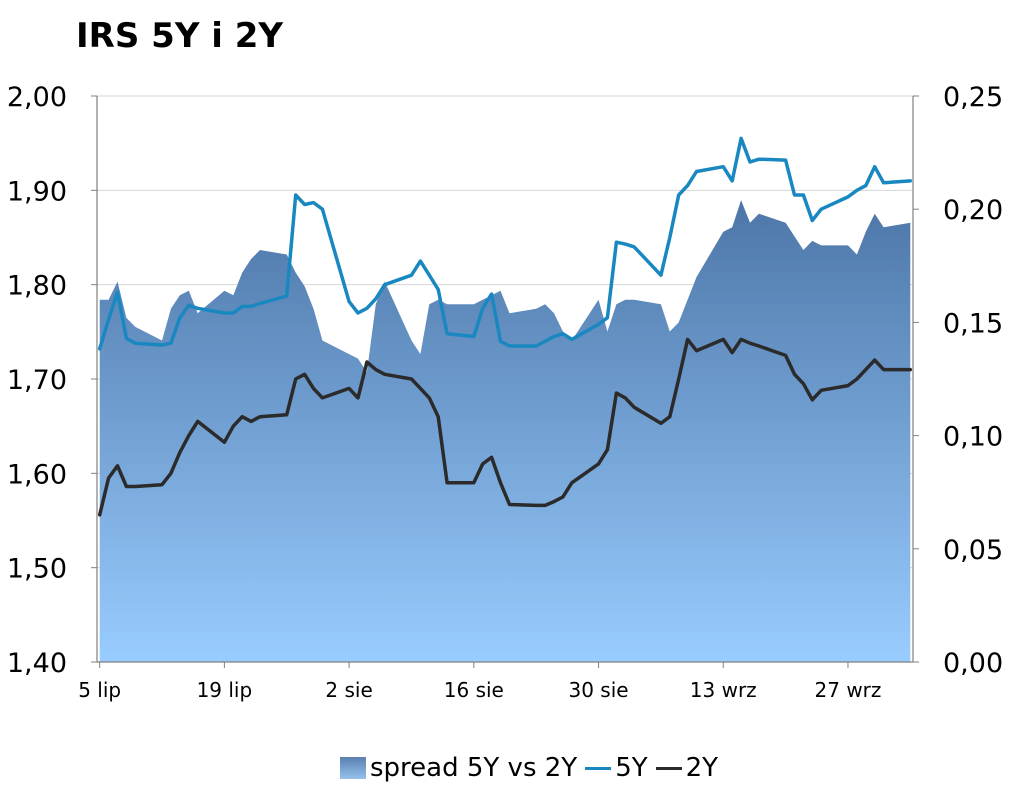 This screenshot has width=1024, height=791. I want to click on y-right-tick-label: 0,00, so click(973, 663).